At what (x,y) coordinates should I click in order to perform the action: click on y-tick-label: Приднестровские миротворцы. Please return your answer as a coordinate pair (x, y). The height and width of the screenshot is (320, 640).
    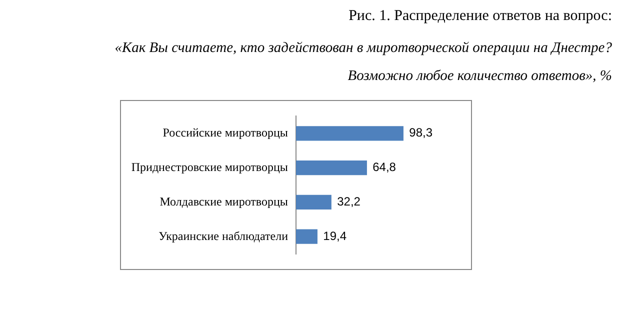
    Looking at the image, I should click on (209, 167).